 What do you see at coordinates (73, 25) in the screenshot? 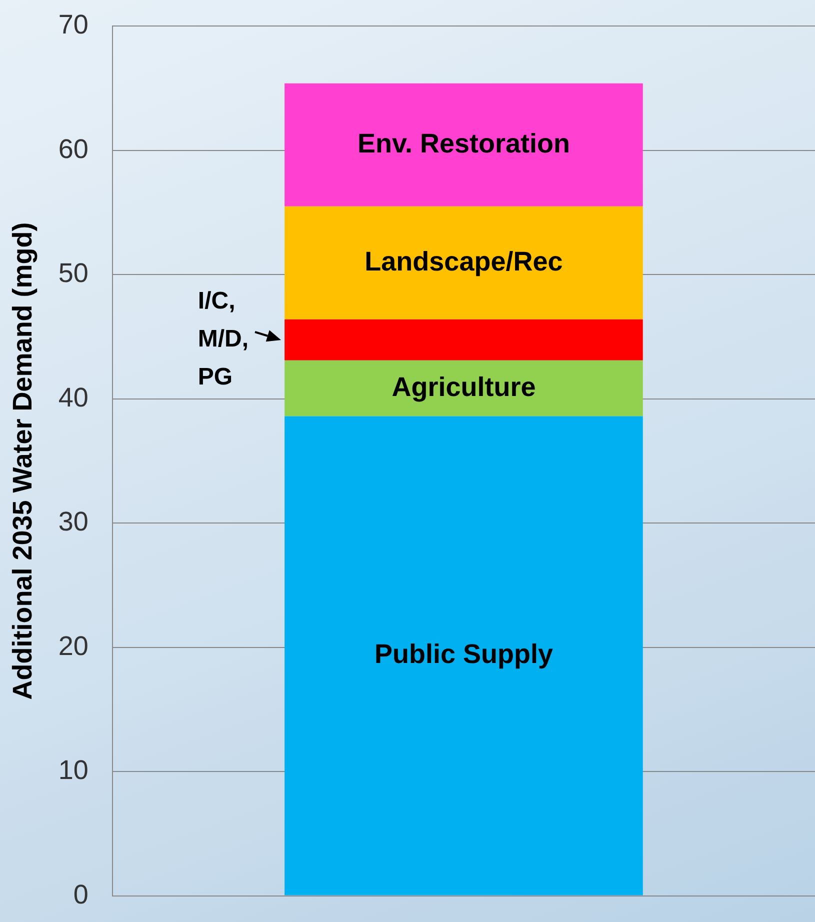
I see `y-tick-label: 70` at bounding box center [73, 25].